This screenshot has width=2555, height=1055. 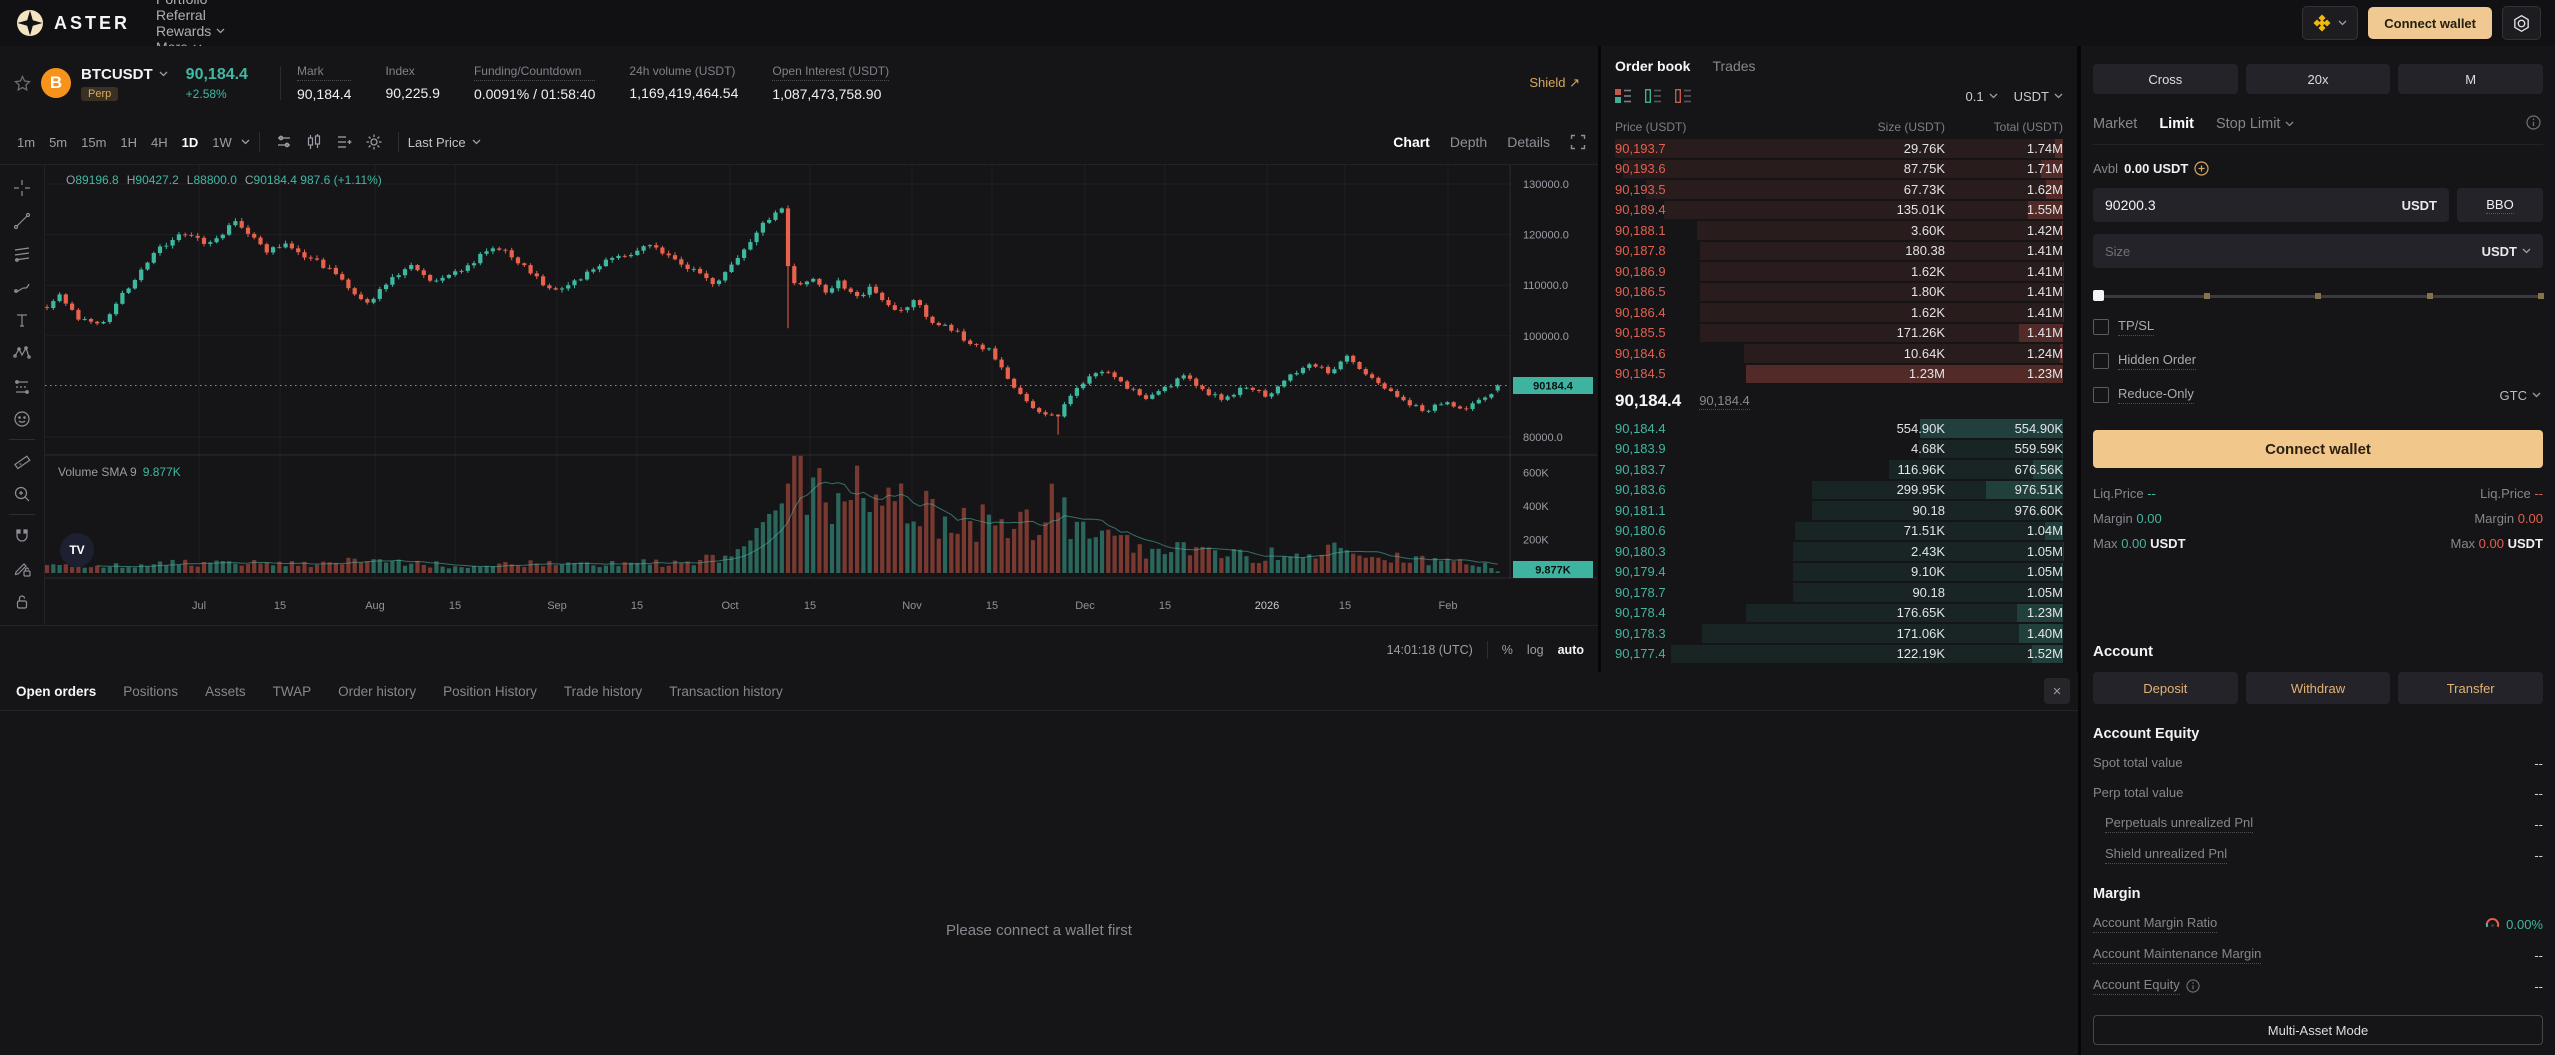 What do you see at coordinates (1554, 82) in the screenshot?
I see `shield-link: Shield ↗` at bounding box center [1554, 82].